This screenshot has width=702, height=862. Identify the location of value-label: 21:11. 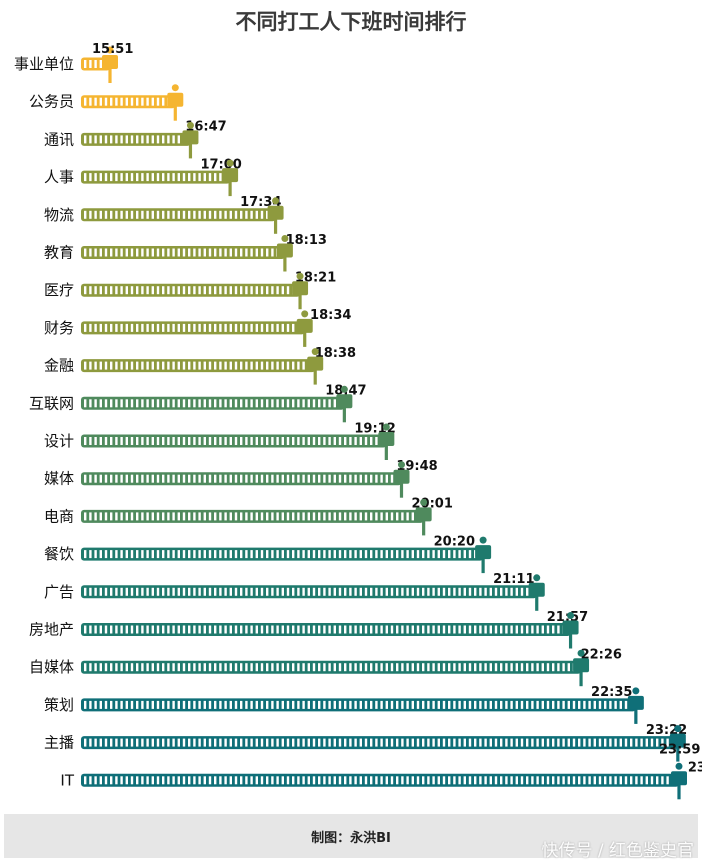
(513, 579).